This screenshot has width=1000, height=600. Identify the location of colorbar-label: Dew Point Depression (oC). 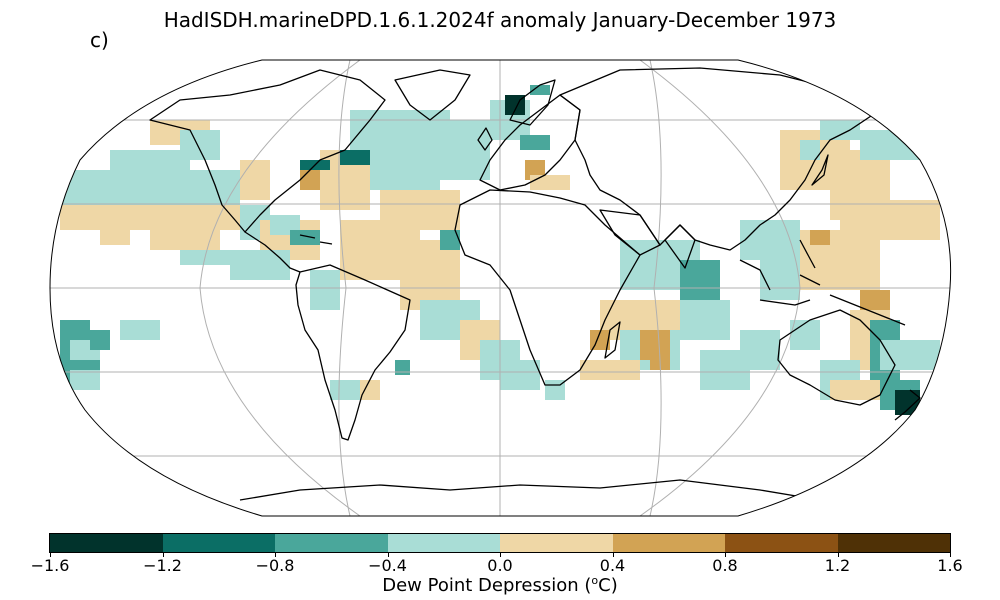
(500, 585).